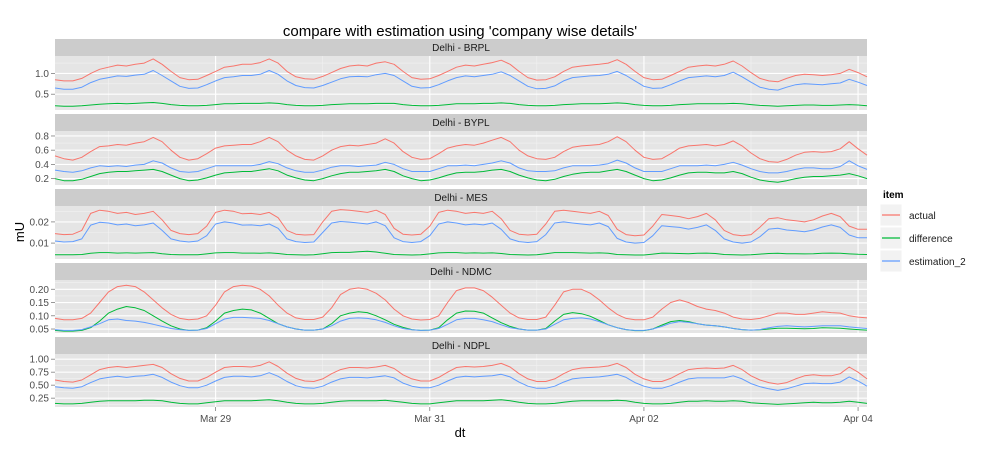 This screenshot has width=1000, height=450. What do you see at coordinates (858, 419) in the screenshot?
I see `x-tick-label: Apr 04` at bounding box center [858, 419].